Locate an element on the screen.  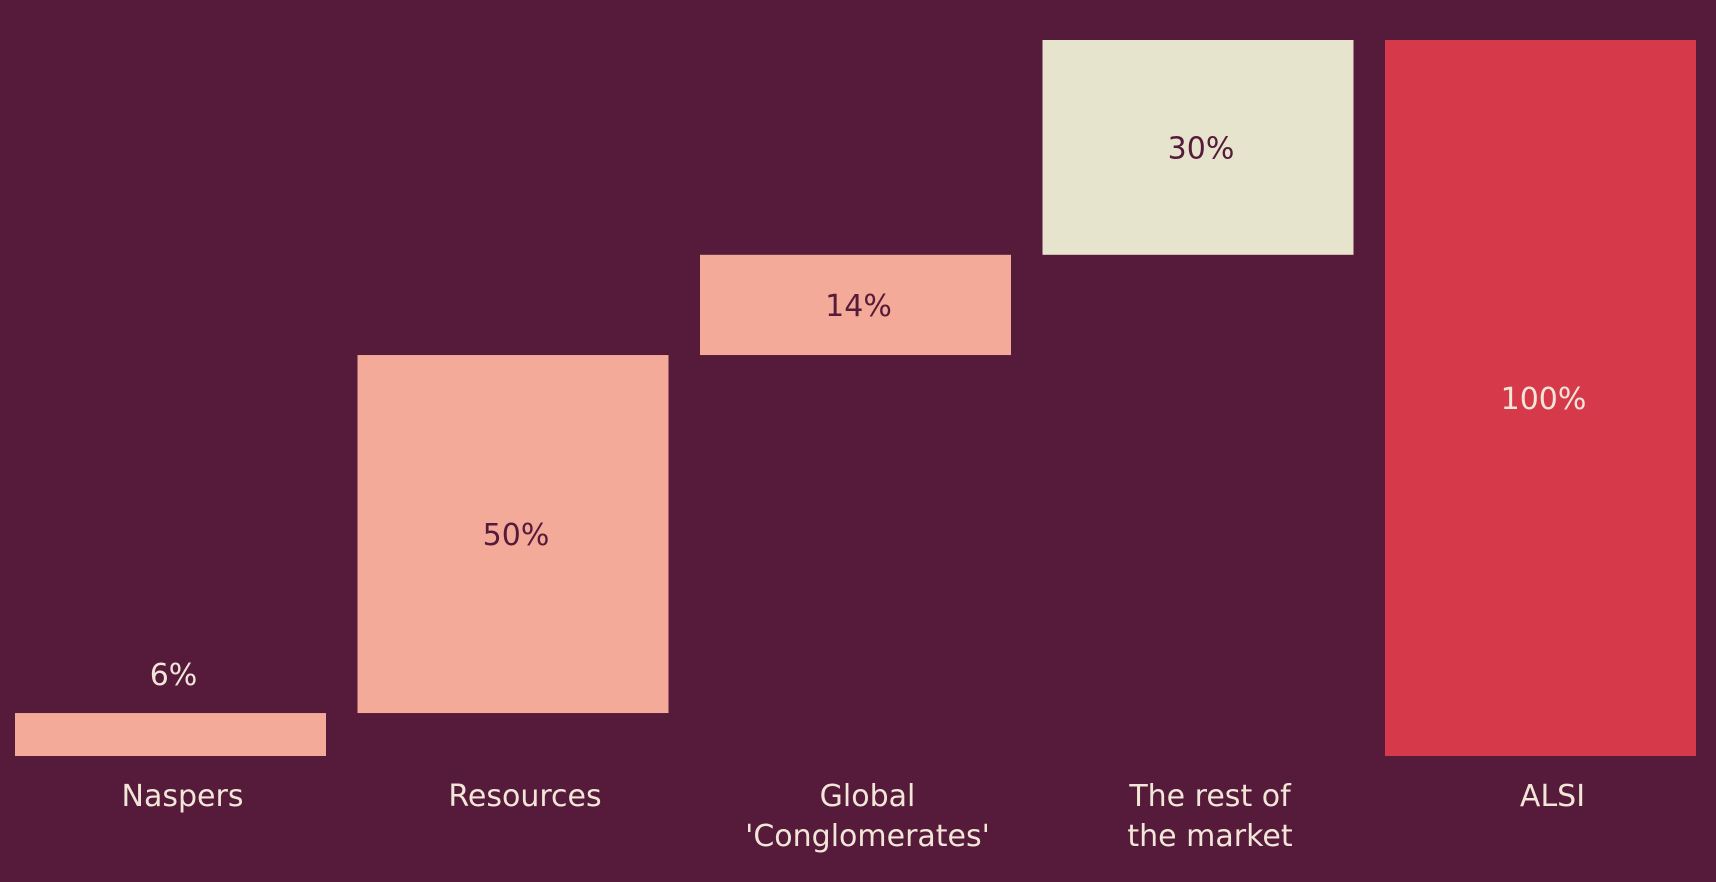
bar-the-rest-of-the-market is located at coordinates (1198, 147).